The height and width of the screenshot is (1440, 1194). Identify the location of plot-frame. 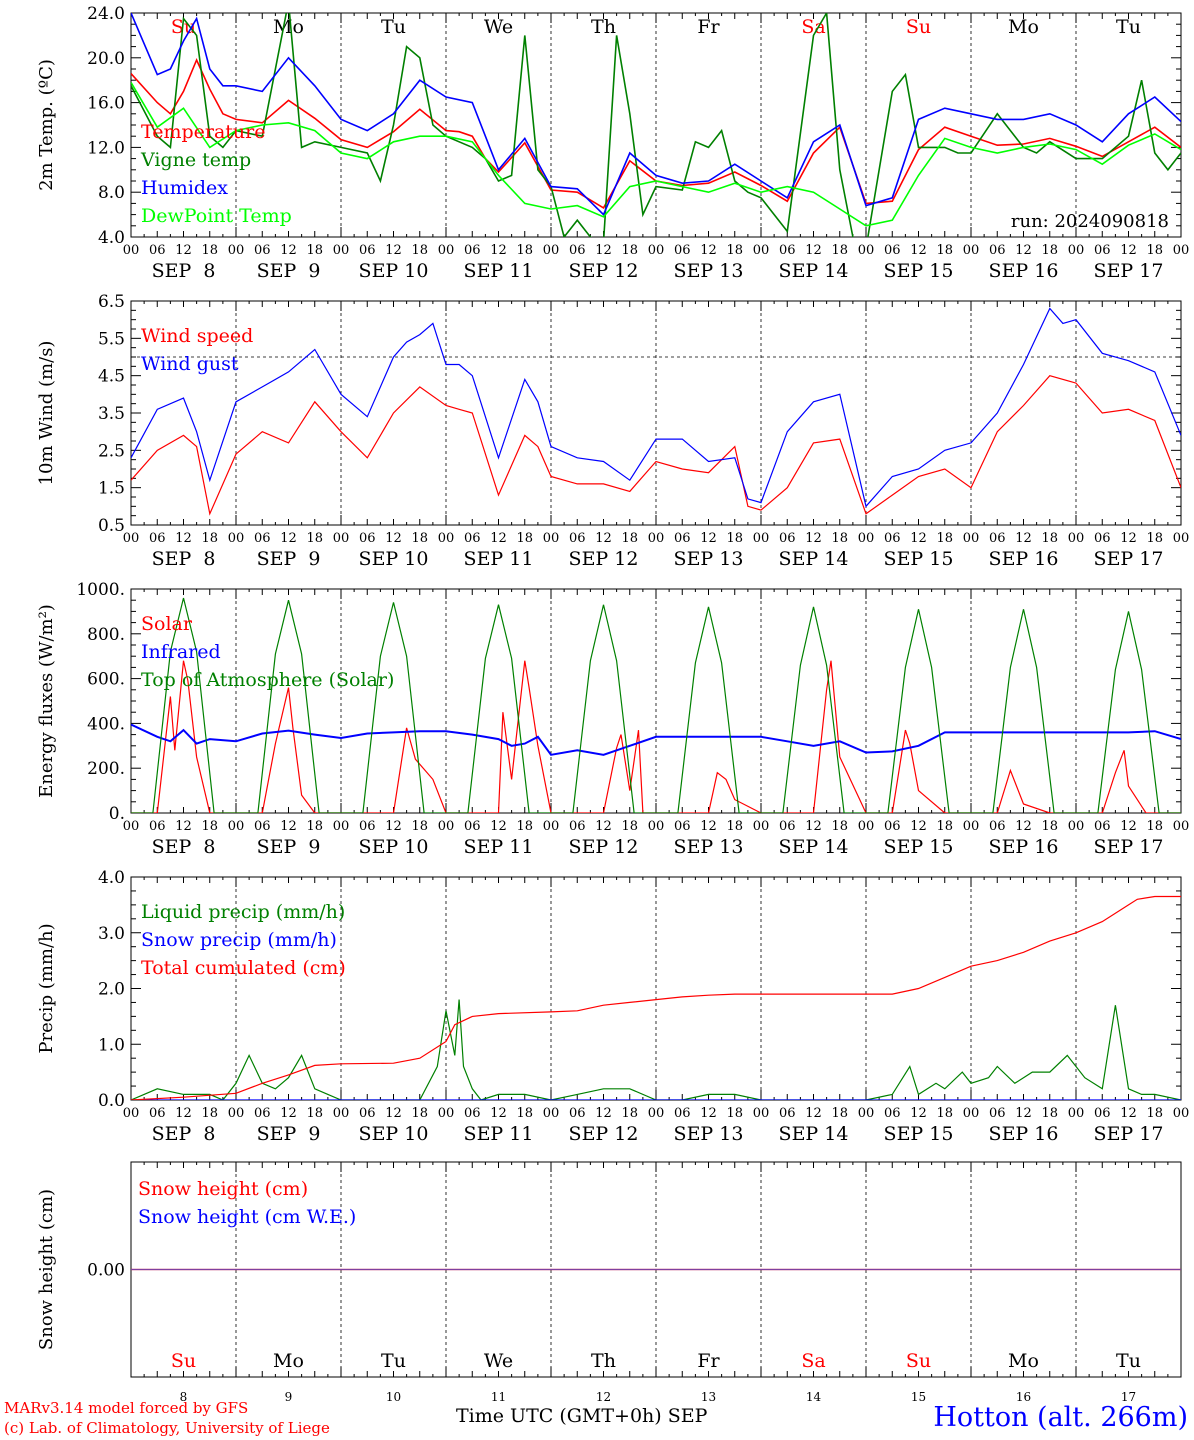
(656, 125).